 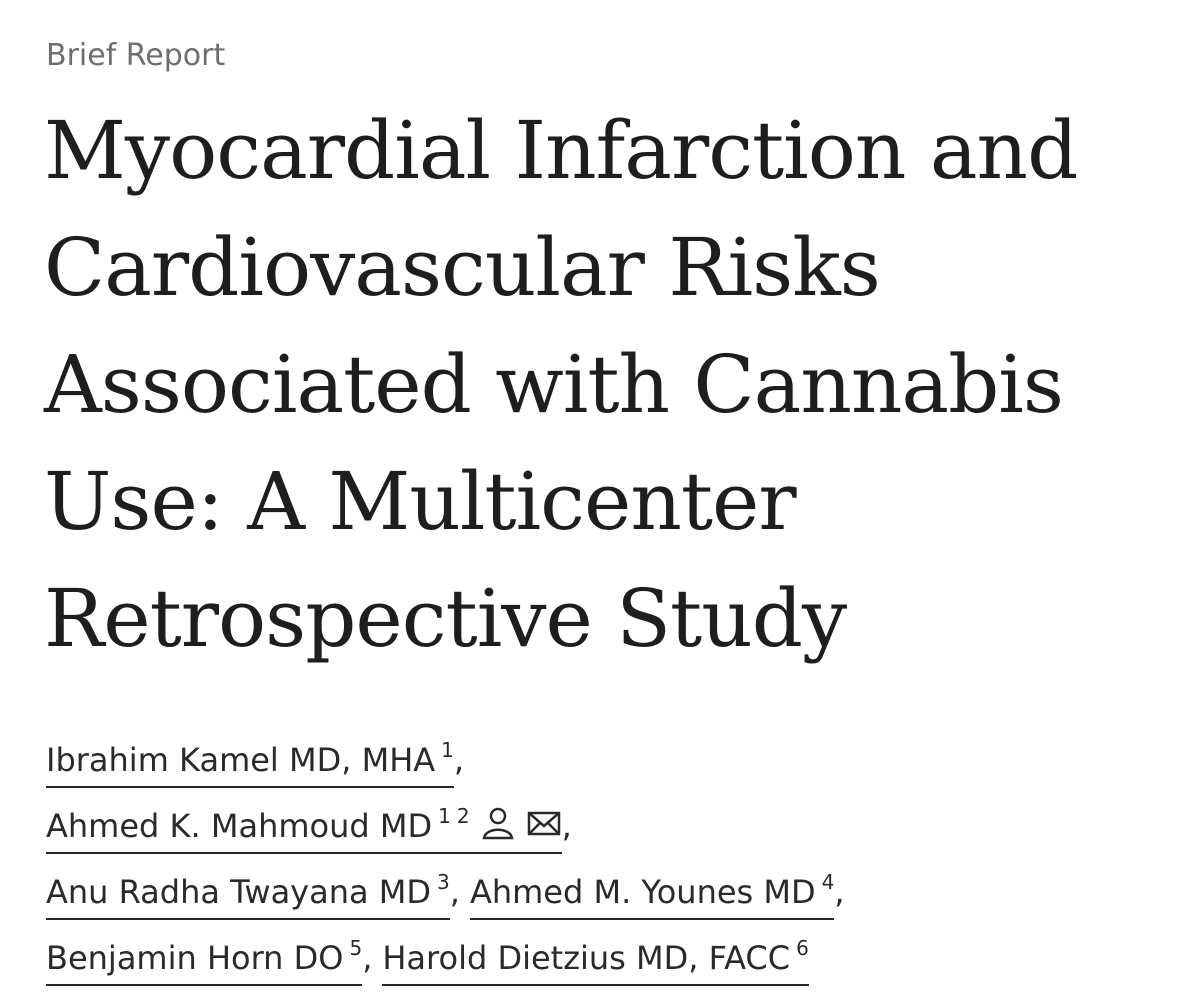 I want to click on author-line: Ahmed K. Mahmoud MD 1 2,, so click(x=450, y=827).